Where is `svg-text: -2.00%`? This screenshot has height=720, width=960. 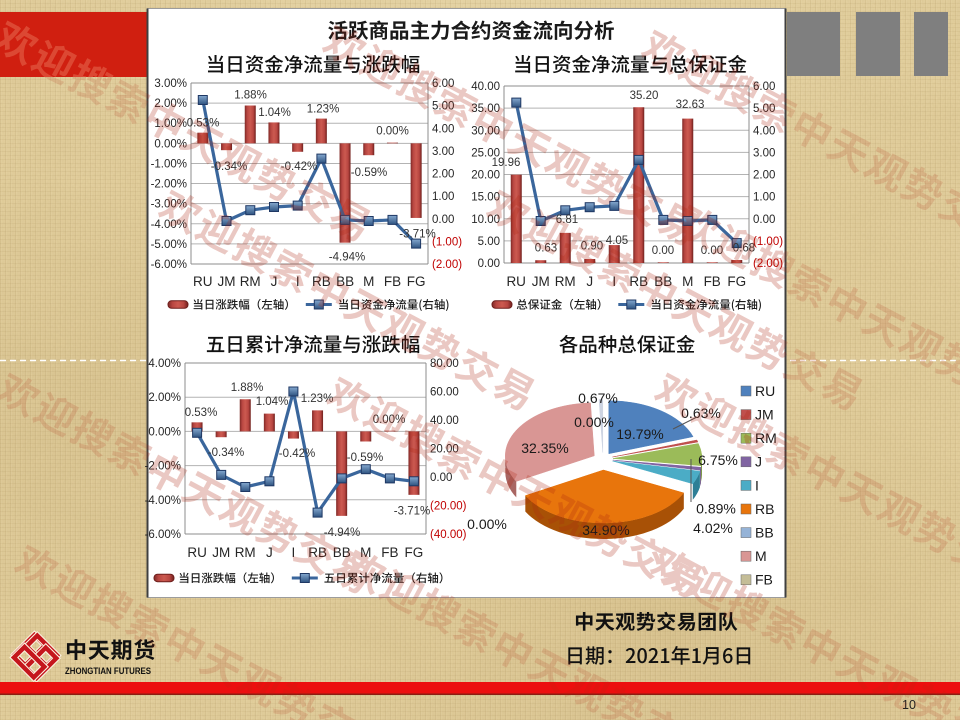 svg-text: -2.00% is located at coordinates (169, 185).